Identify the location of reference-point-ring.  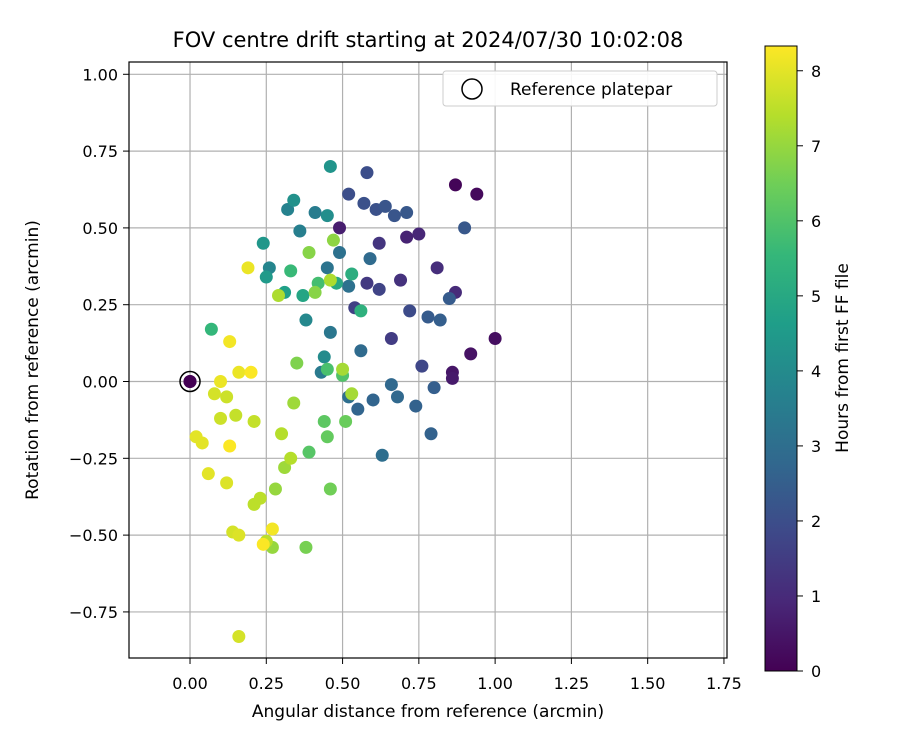
(190, 381).